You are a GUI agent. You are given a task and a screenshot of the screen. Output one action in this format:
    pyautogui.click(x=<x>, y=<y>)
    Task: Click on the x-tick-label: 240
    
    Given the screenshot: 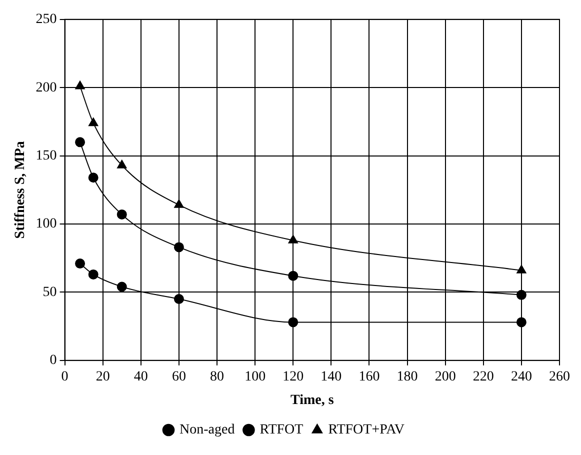 What is the action you would take?
    pyautogui.click(x=521, y=376)
    